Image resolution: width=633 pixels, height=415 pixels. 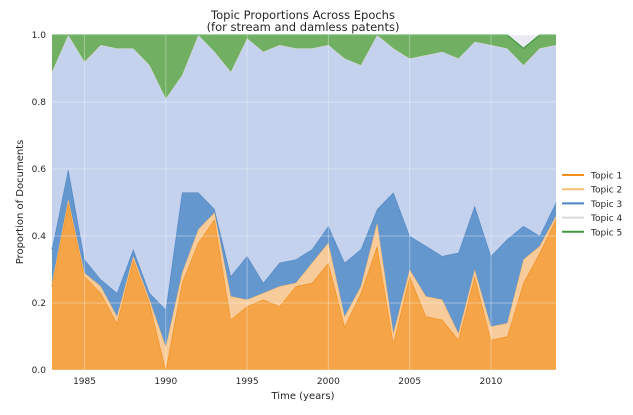 What do you see at coordinates (303, 27) in the screenshot?
I see `chart-subtitle: (for stream and damless patents)` at bounding box center [303, 27].